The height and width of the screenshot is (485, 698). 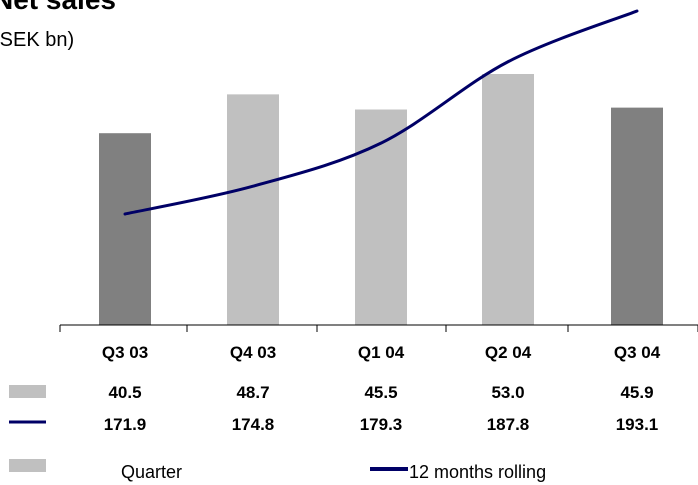 I want to click on x-tick-label-q3-03: Q3 03, so click(x=125, y=352).